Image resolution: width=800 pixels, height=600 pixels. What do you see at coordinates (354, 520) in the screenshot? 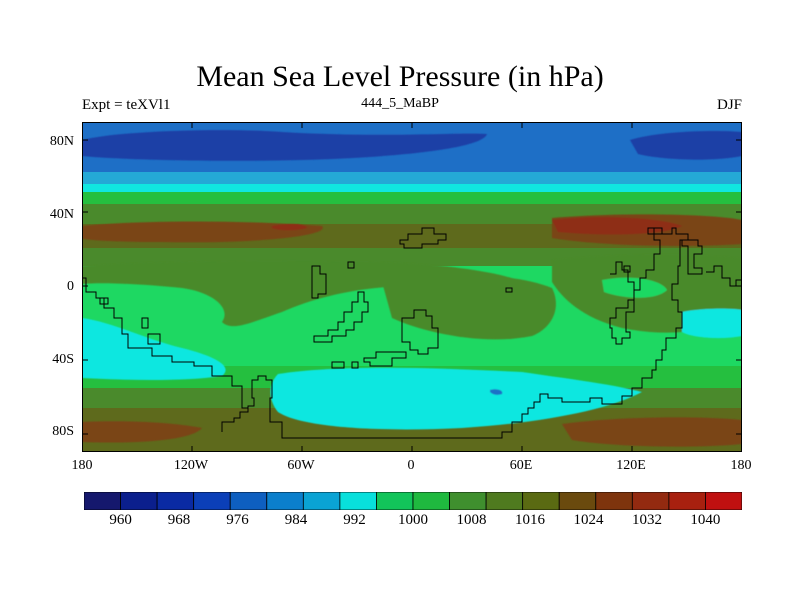
I see `colorbar-label-992: 992` at bounding box center [354, 520].